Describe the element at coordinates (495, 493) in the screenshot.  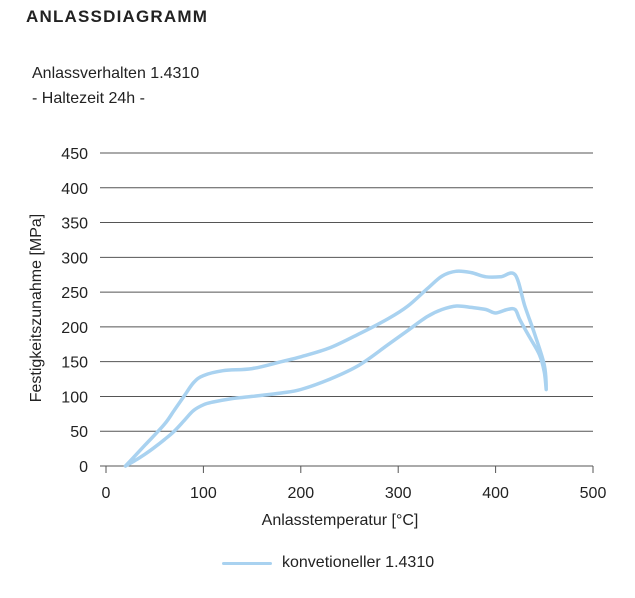
I see `x-tick-label: 400` at that location.